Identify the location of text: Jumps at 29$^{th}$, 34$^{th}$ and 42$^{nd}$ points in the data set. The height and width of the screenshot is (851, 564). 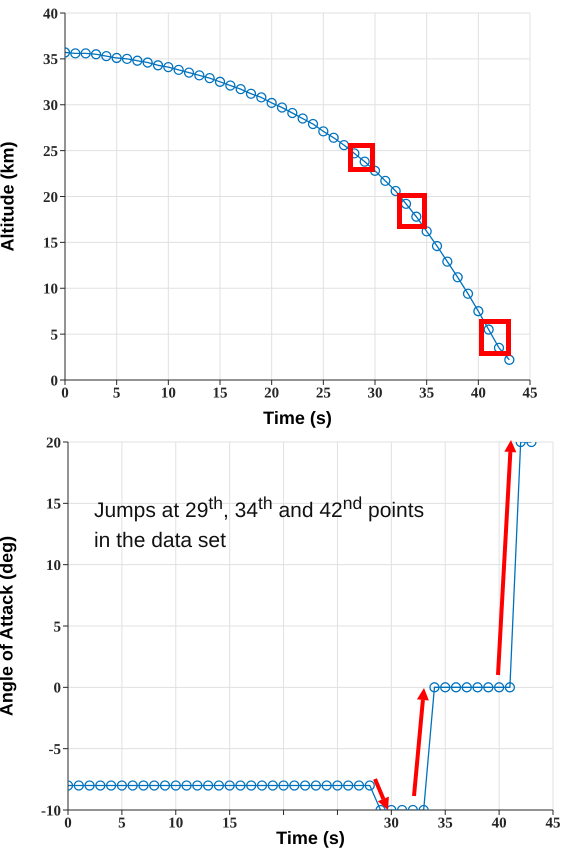
(259, 522).